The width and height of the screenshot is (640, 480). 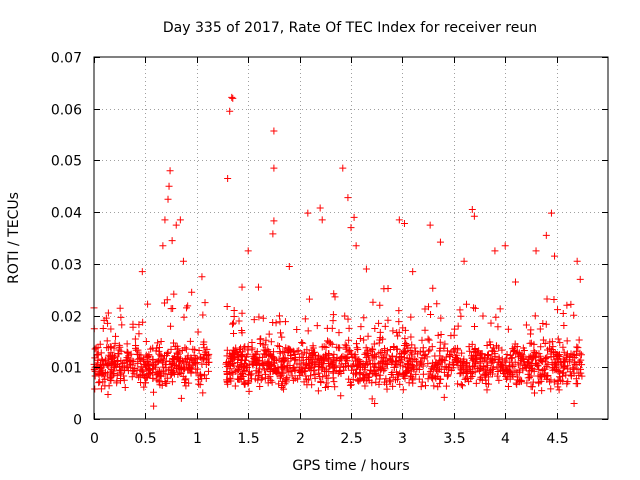 What do you see at coordinates (197, 439) in the screenshot?
I see `x-tick-label: 1` at bounding box center [197, 439].